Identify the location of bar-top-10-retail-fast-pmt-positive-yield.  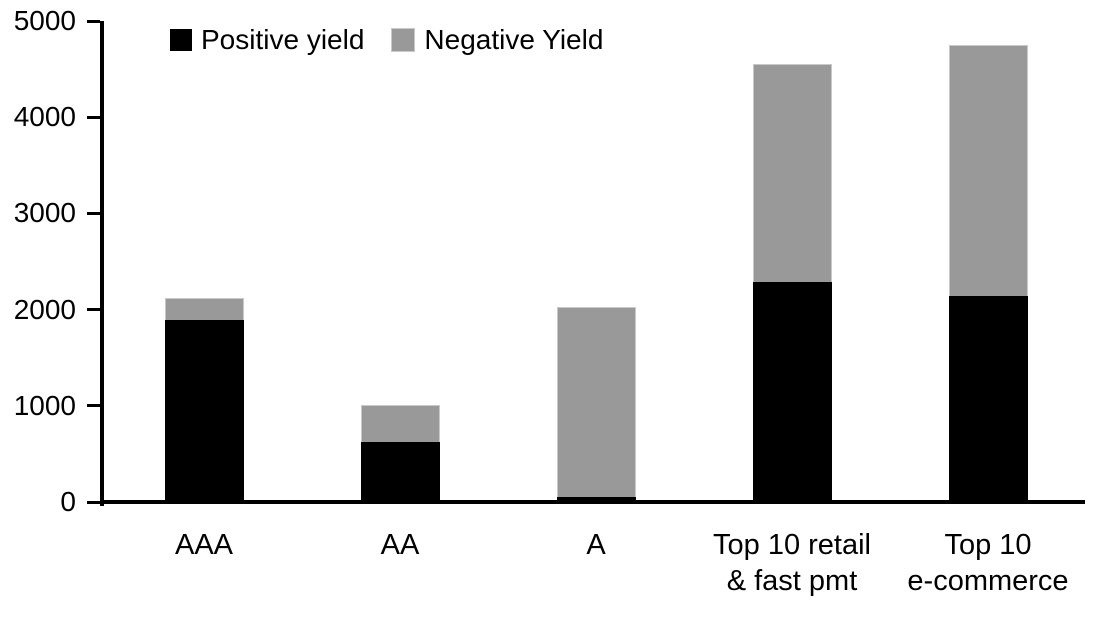
(792, 391).